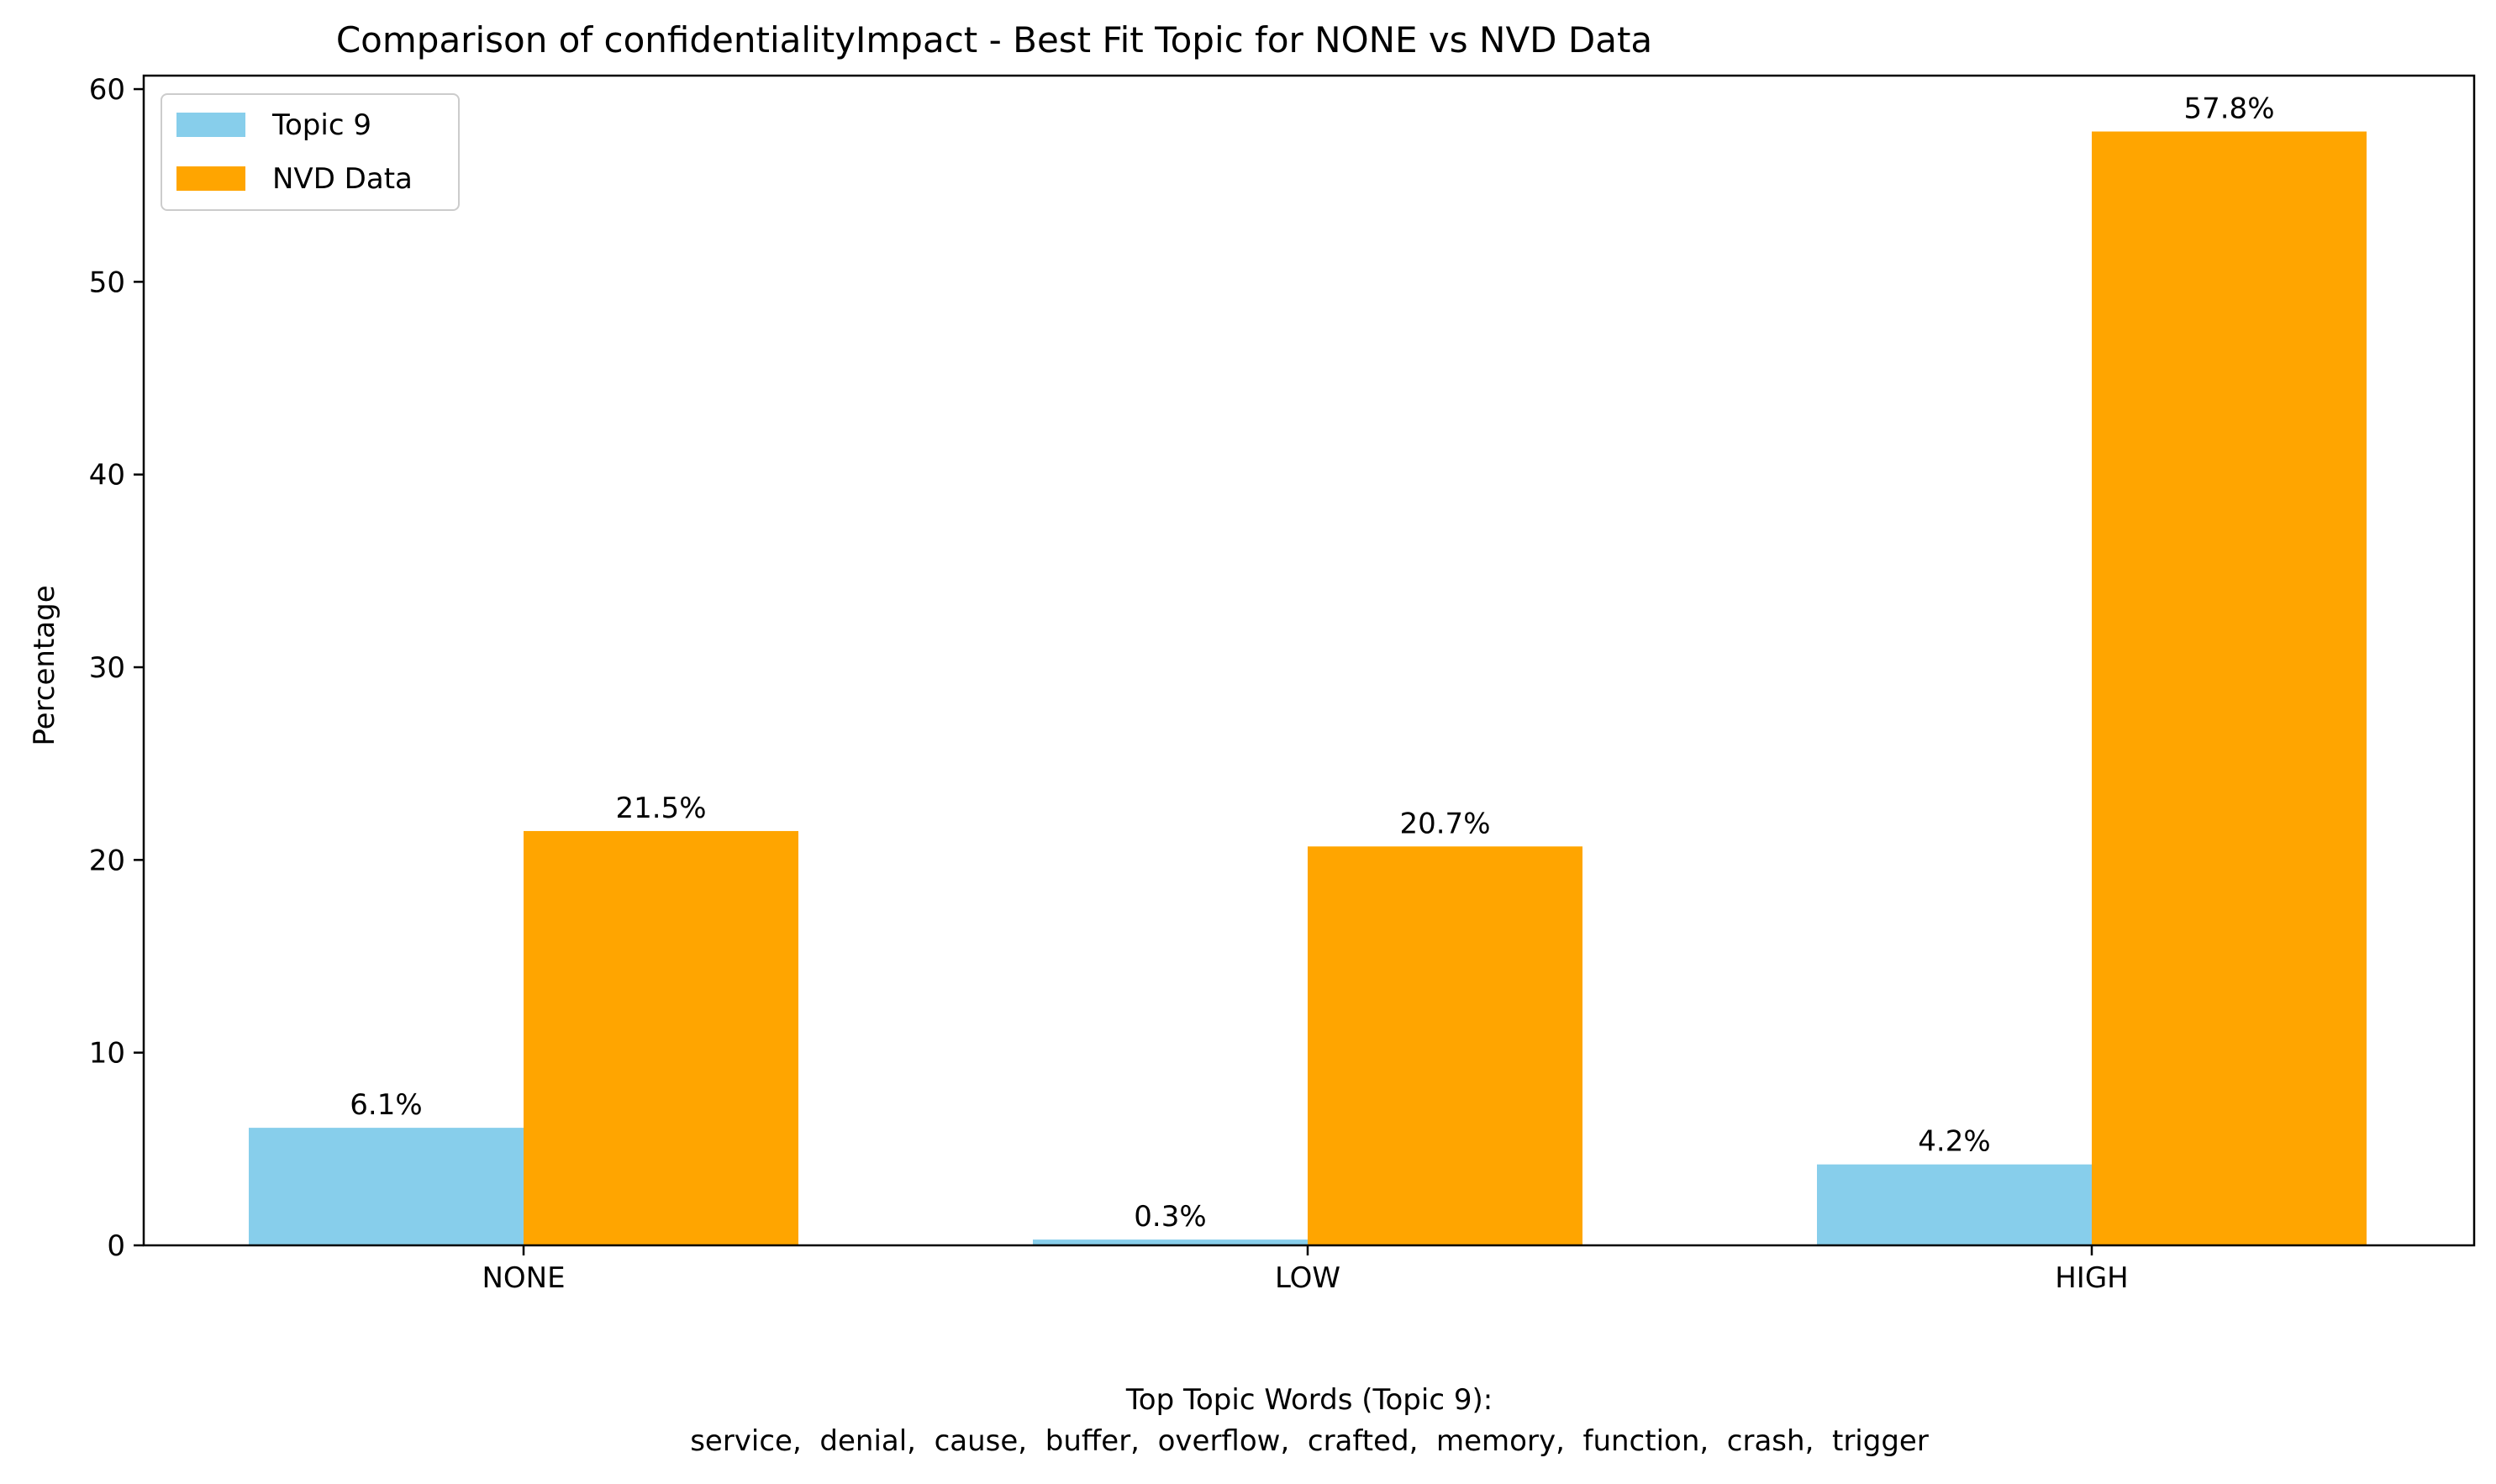 The height and width of the screenshot is (1484, 2496). I want to click on x-axis-ticks: NONE LOW HIGH, so click(1305, 1270).